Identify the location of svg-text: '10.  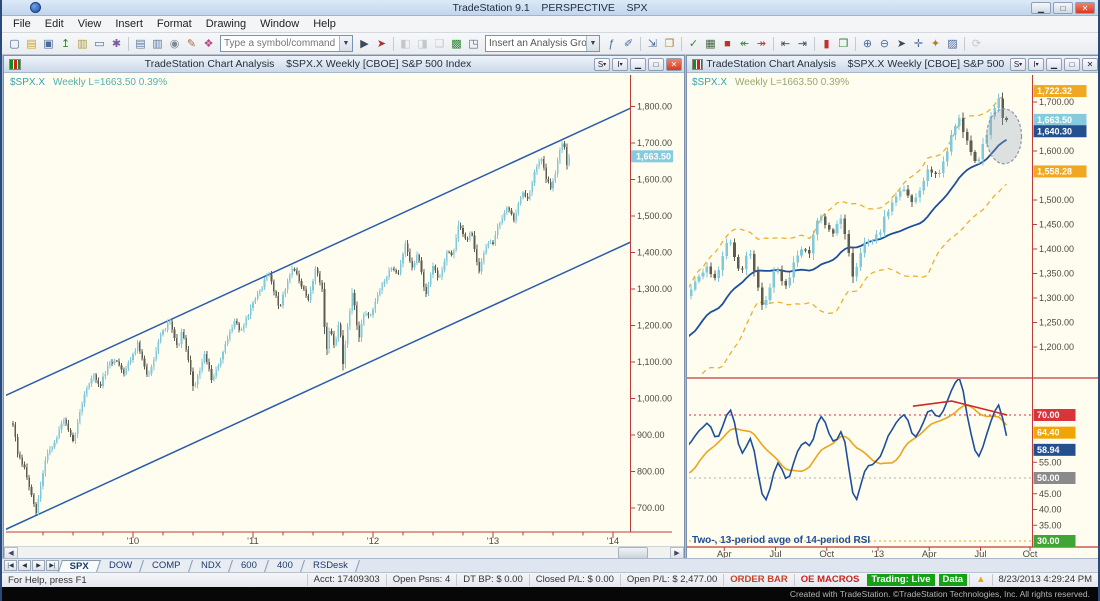
(133, 541).